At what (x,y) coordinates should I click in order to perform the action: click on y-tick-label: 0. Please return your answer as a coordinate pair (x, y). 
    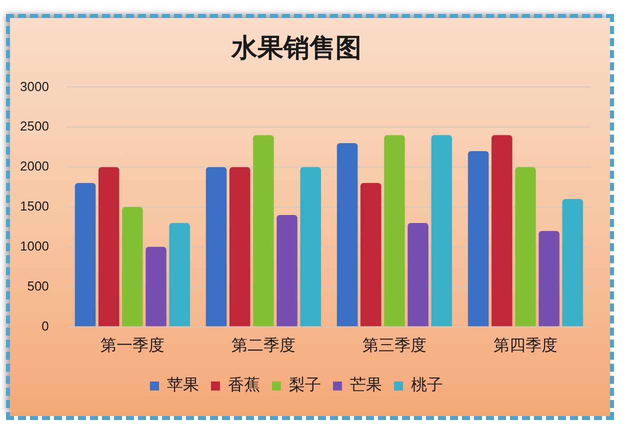
    Looking at the image, I should click on (45, 326).